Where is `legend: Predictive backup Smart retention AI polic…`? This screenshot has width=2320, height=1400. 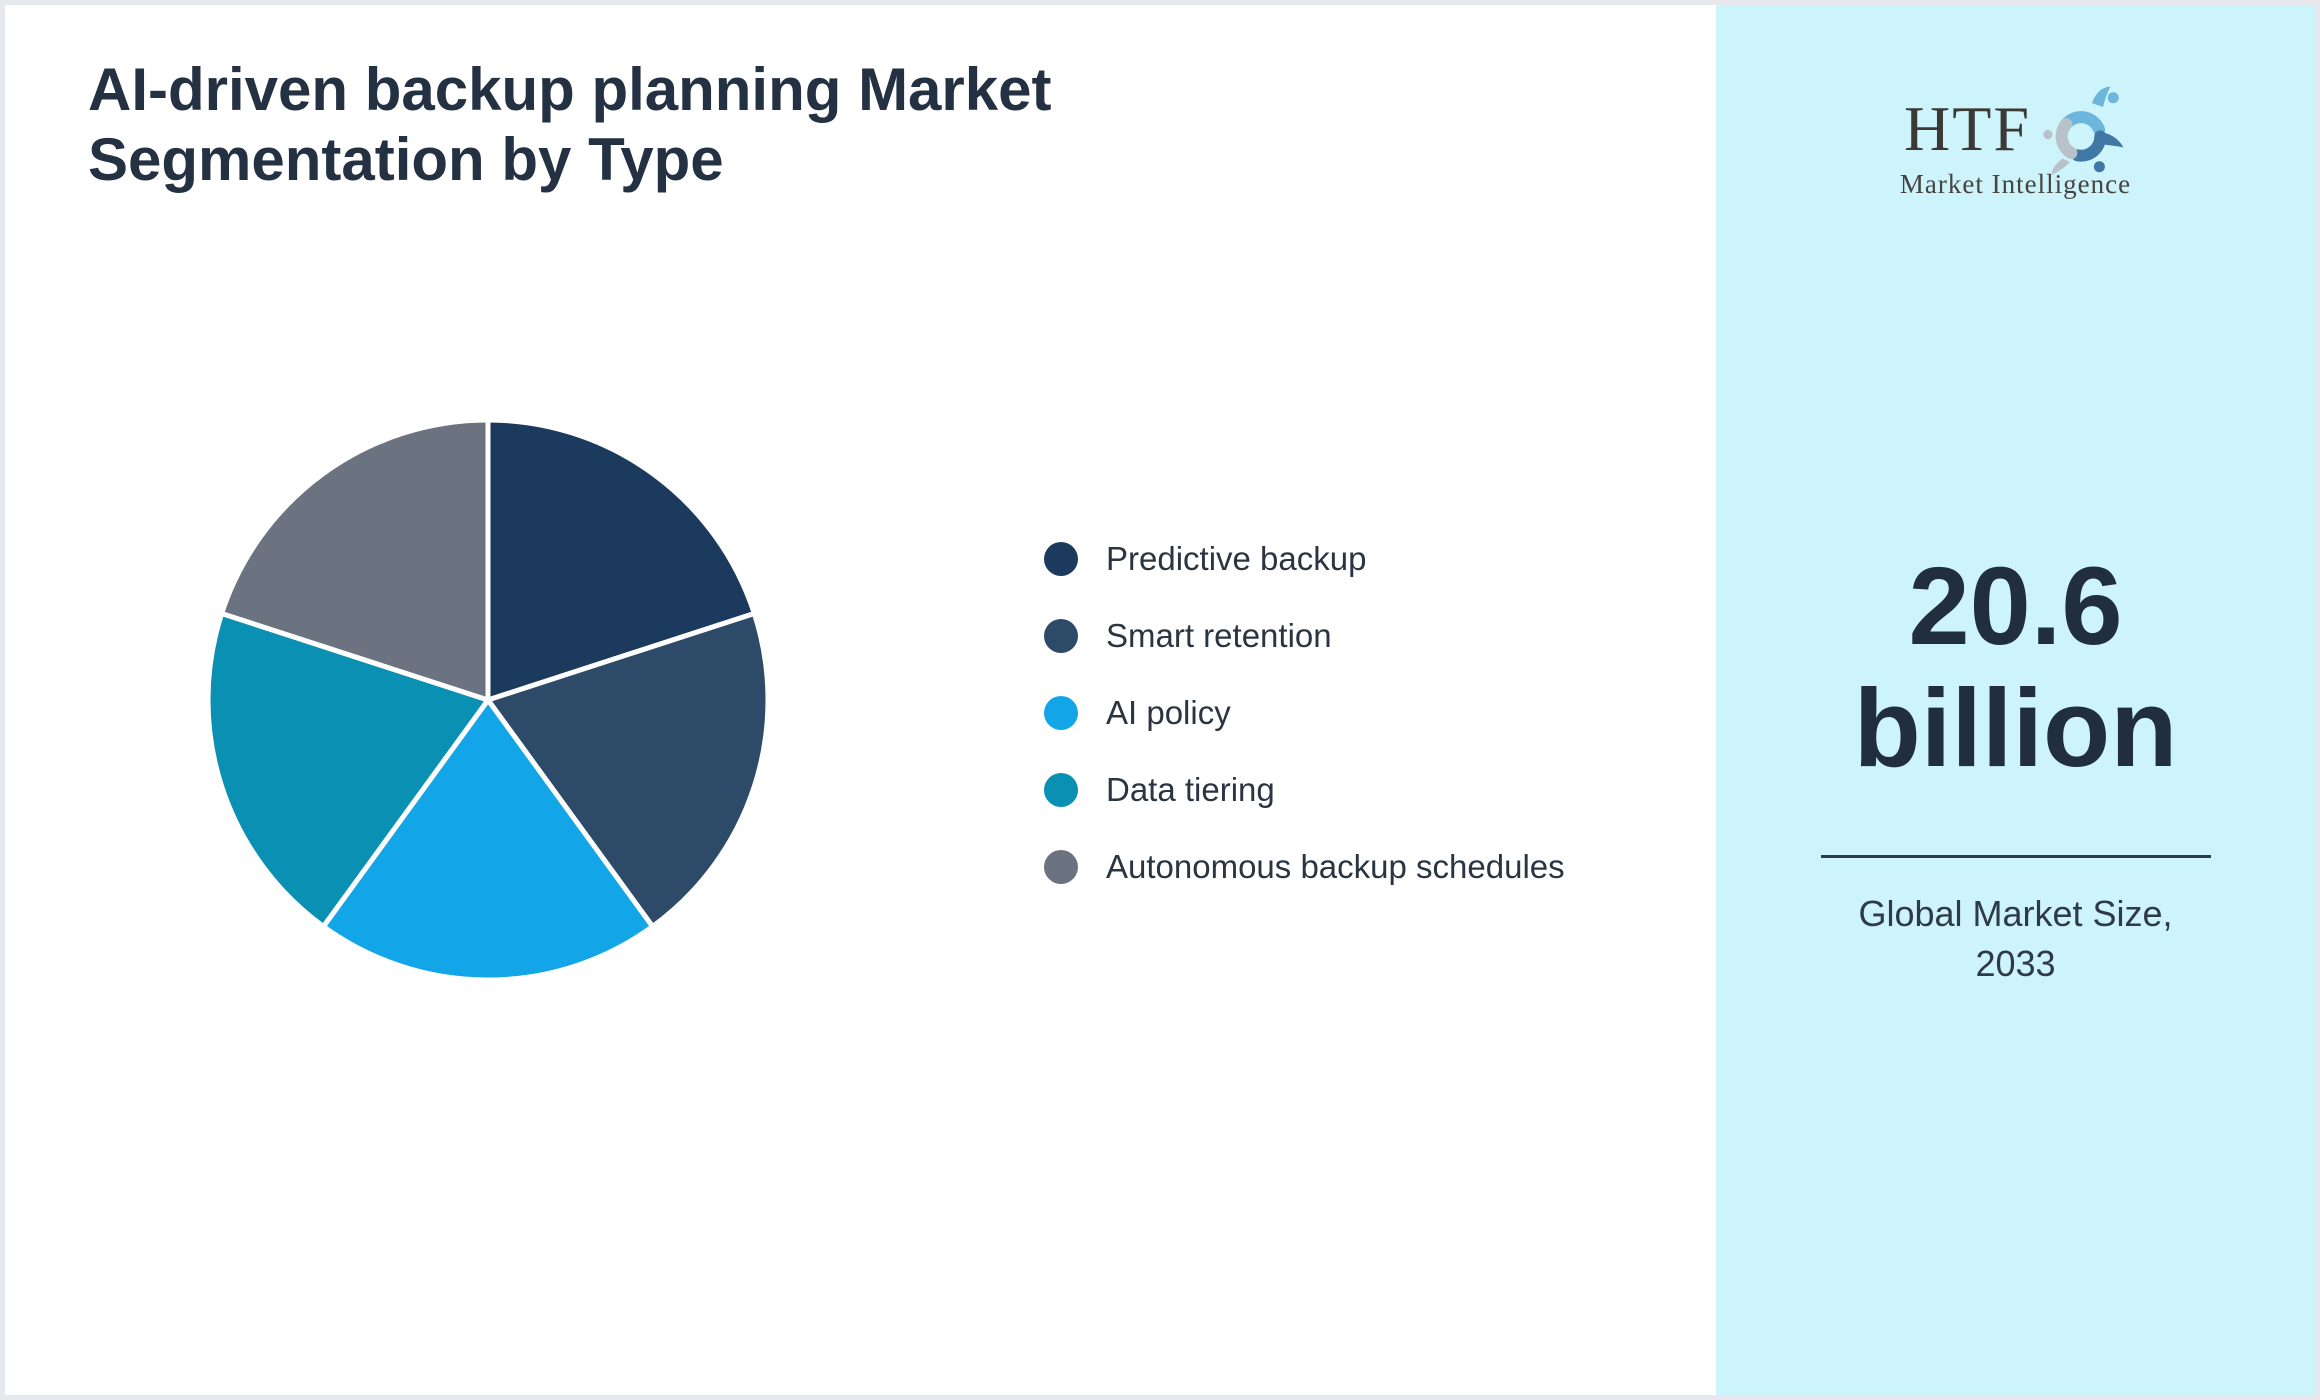 legend: Predictive backup Smart retention AI polic… is located at coordinates (1304, 733).